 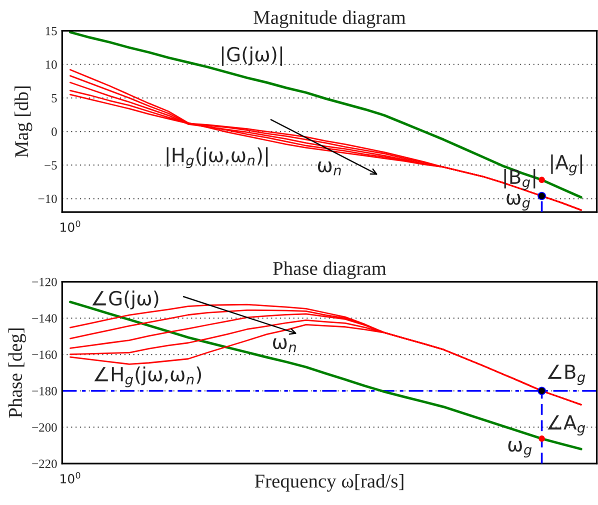 I want to click on y-tick-label: 0, so click(x=54, y=132).